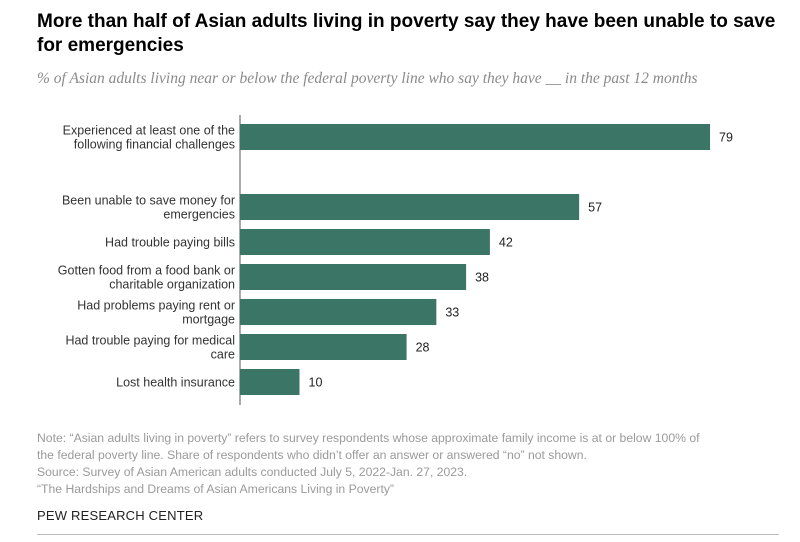 This screenshot has height=542, width=800. What do you see at coordinates (154, 145) in the screenshot?
I see `category-label-line: following financial challenges` at bounding box center [154, 145].